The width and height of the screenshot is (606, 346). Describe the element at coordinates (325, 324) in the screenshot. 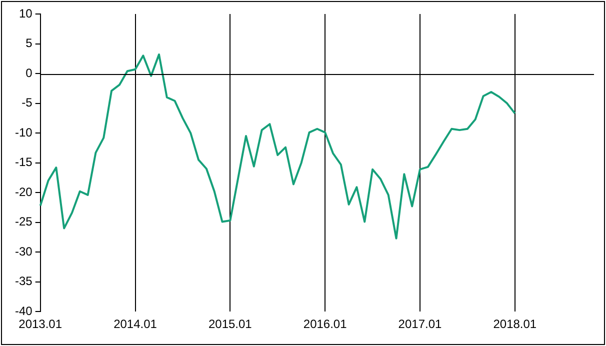

I see `x-tick-label: 2016.01` at that location.